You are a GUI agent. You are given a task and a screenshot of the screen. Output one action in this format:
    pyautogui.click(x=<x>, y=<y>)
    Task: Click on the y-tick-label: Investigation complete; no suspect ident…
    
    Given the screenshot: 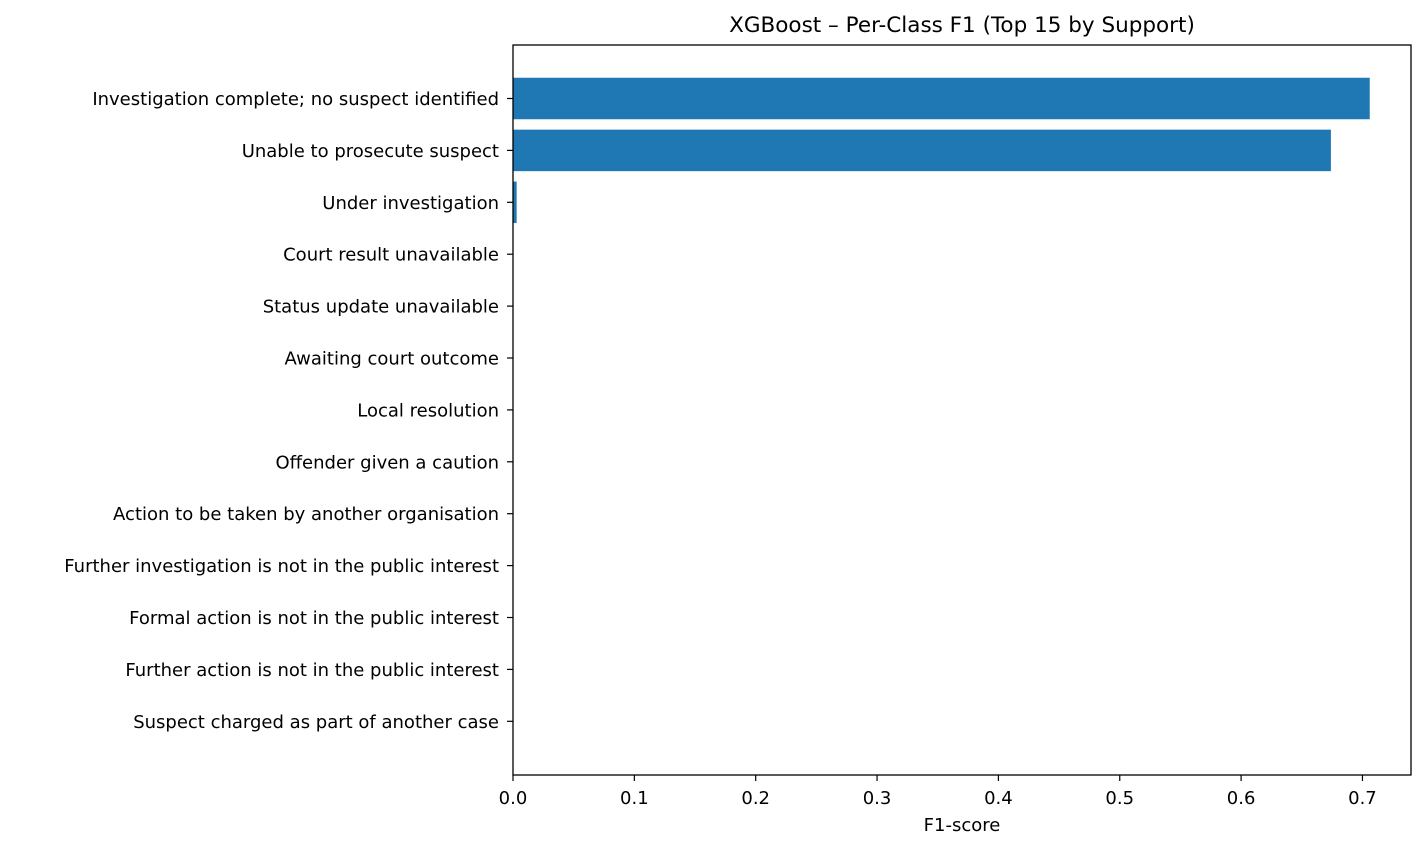 What is the action you would take?
    pyautogui.click(x=295, y=99)
    